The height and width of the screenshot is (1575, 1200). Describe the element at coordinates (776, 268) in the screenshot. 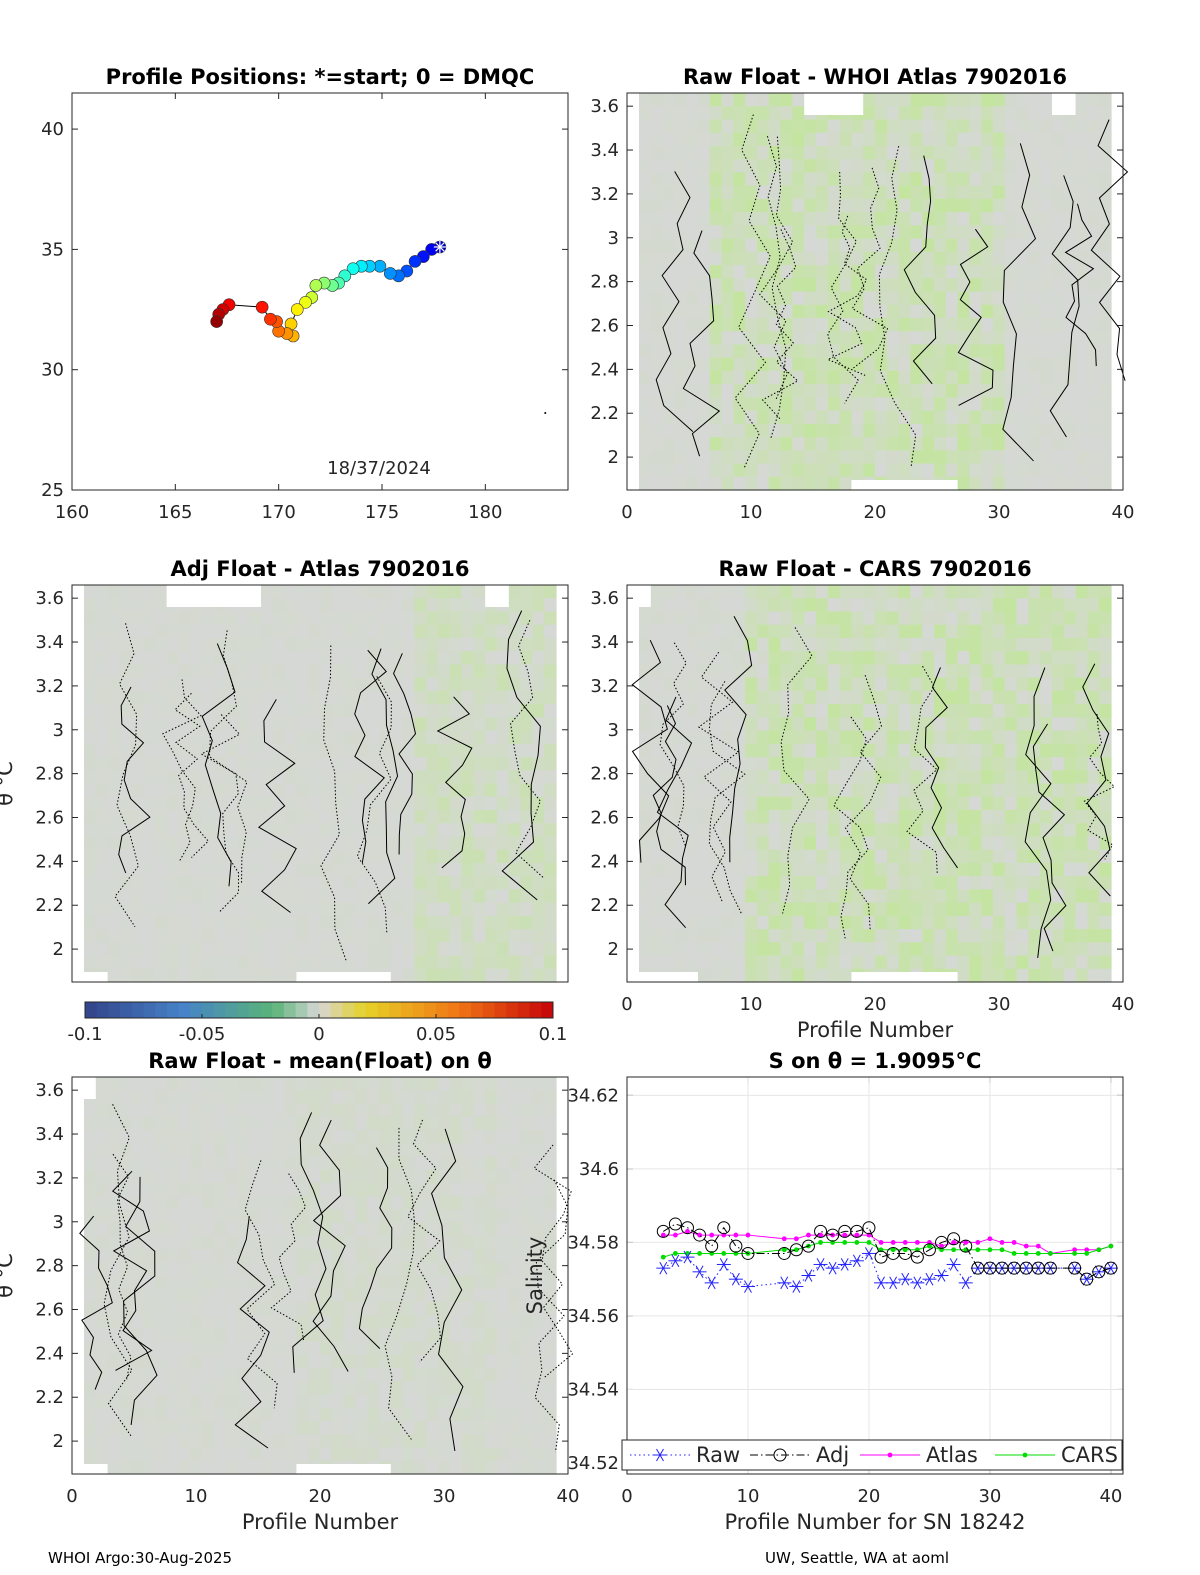

I see `contour-line` at that location.